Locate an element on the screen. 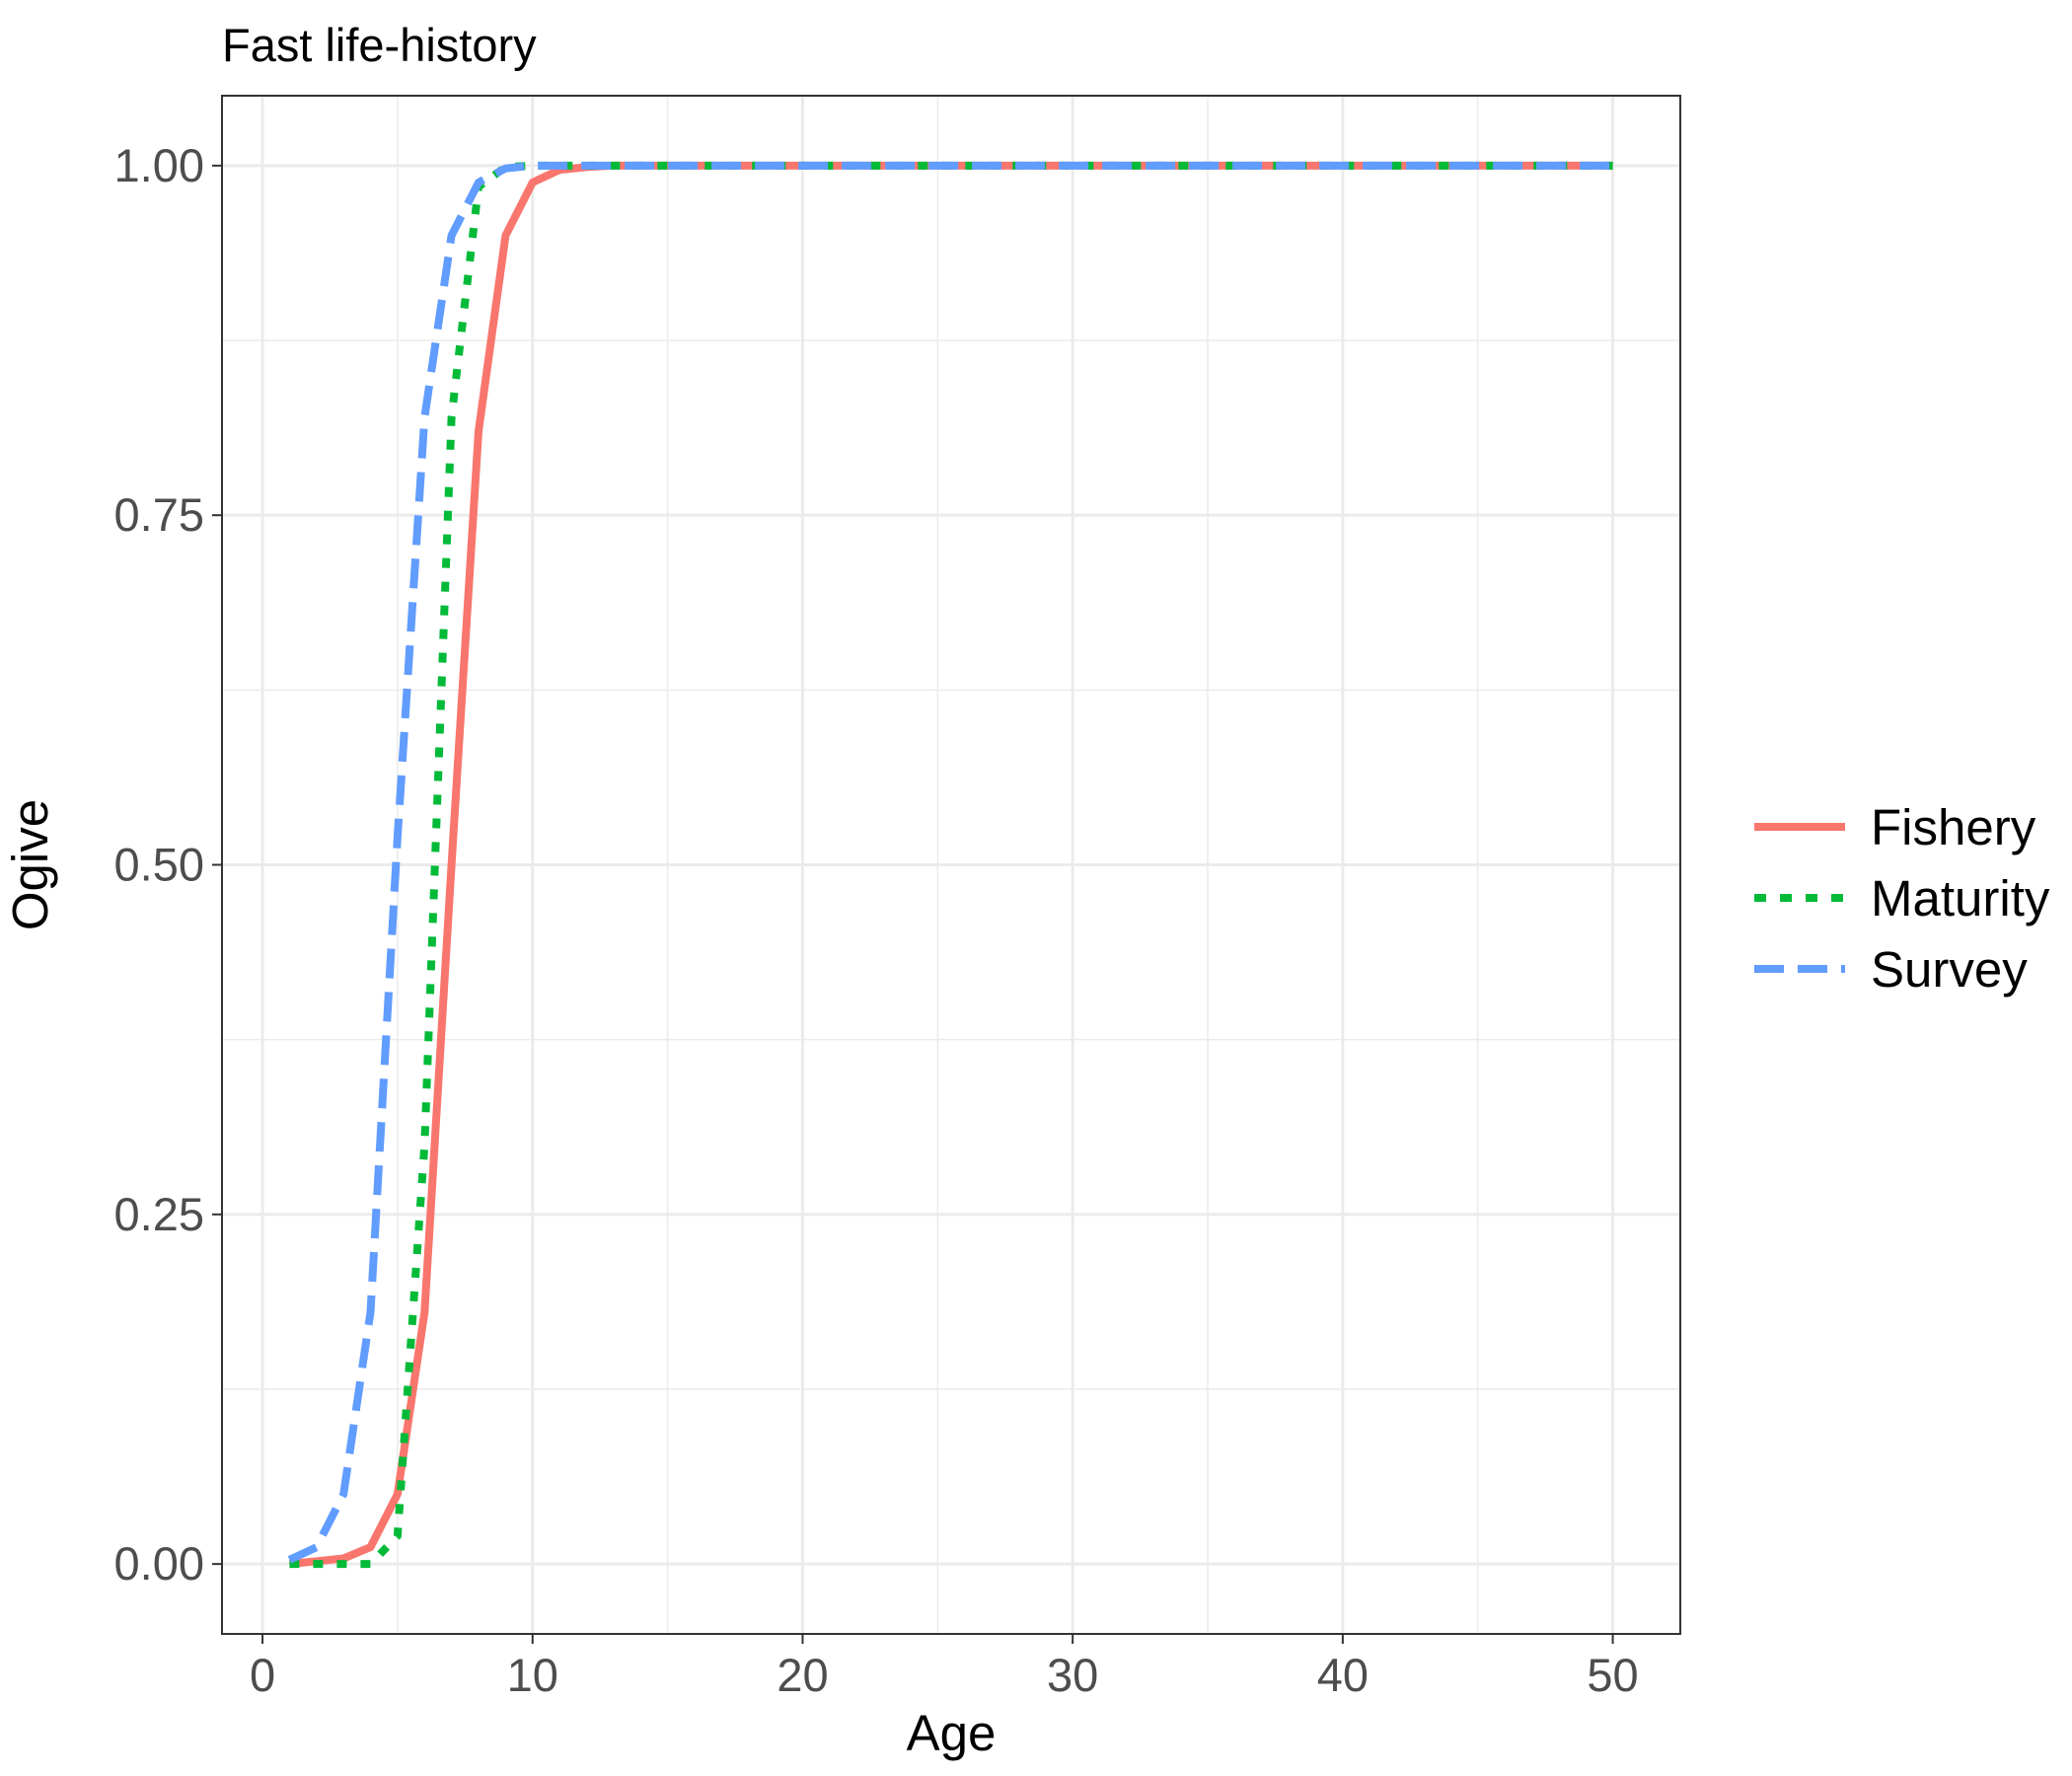  x-axis-title: Age is located at coordinates (952, 1733).